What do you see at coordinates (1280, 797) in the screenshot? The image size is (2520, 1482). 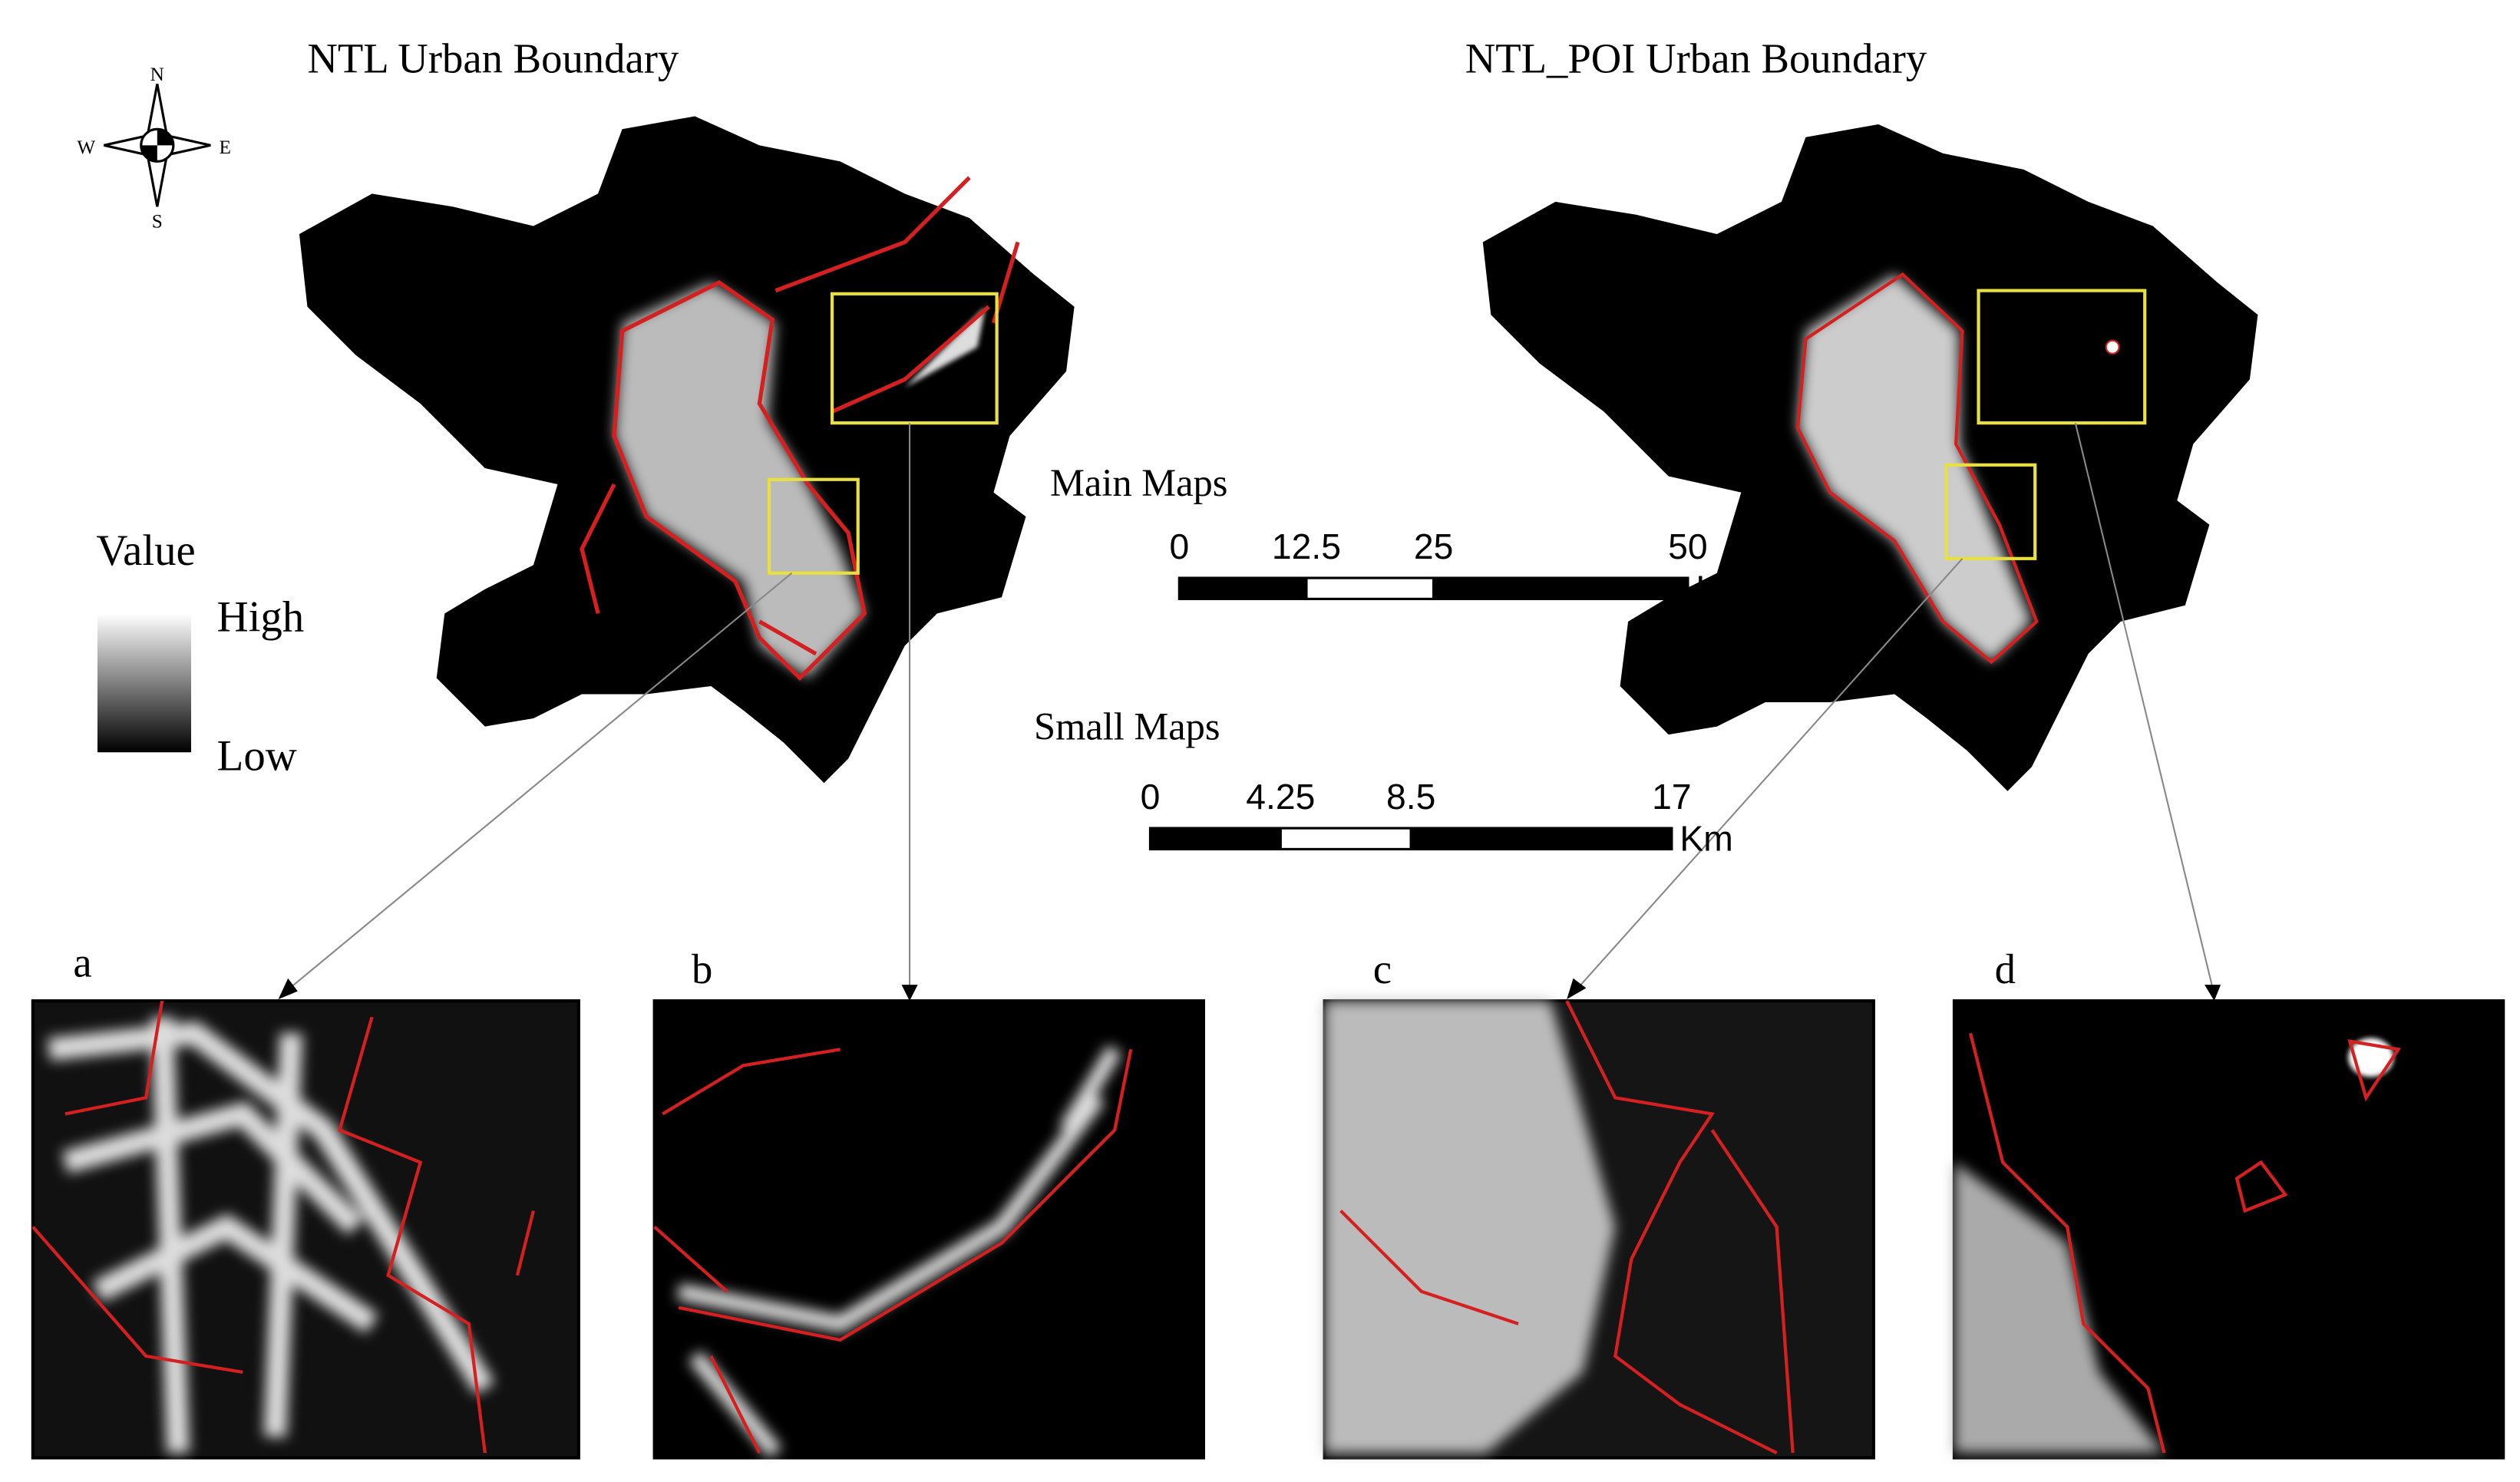 I see `scale-tick-label: 4.25` at bounding box center [1280, 797].